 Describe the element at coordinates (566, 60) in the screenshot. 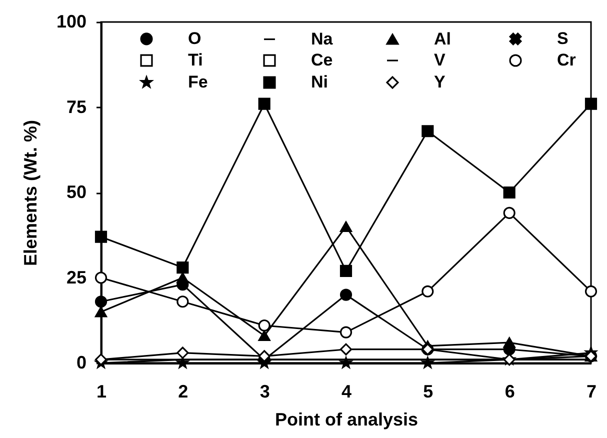

I see `legend-label: Cr` at that location.